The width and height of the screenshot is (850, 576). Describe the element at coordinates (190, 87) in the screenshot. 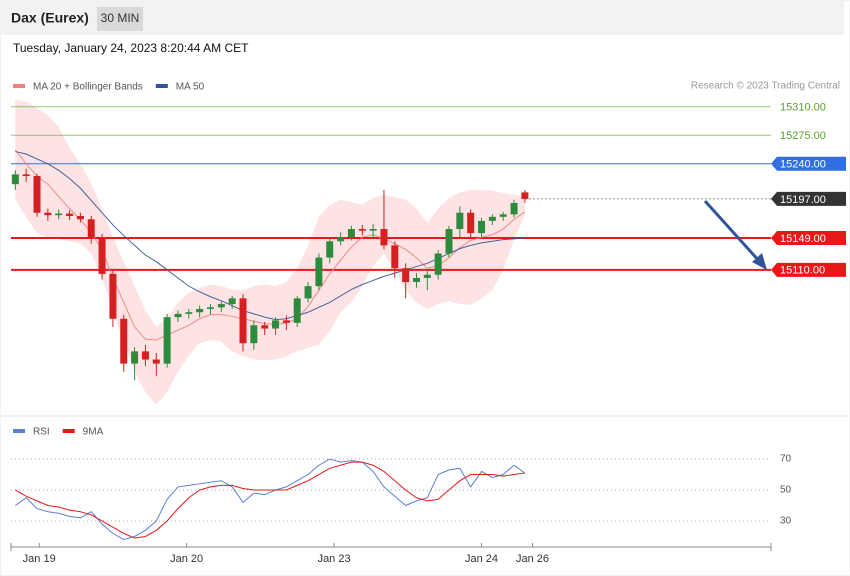

I see `legend-label: MA 50` at that location.